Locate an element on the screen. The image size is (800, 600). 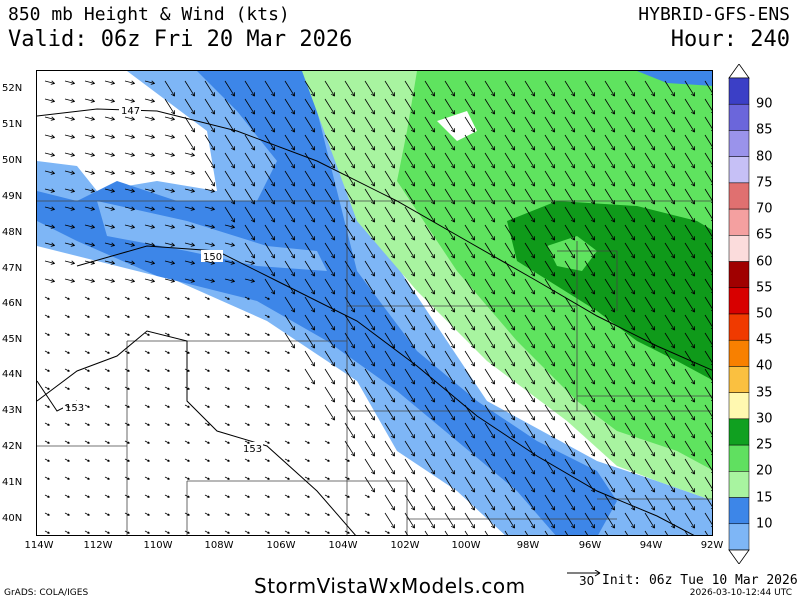
chart-title: 850 mb Height & Wind (kts) is located at coordinates (149, 14).